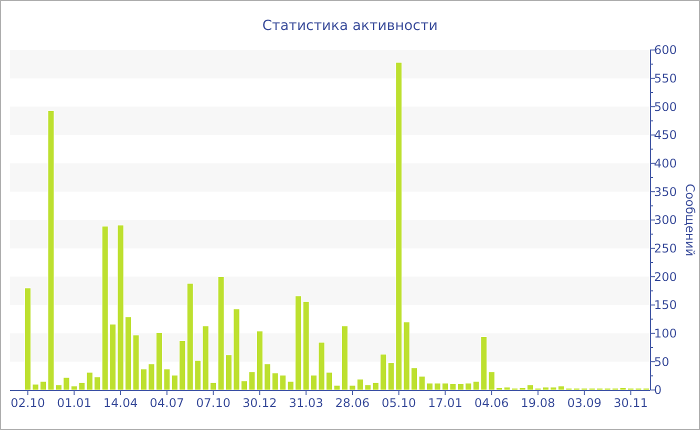  Describe the element at coordinates (27, 403) in the screenshot. I see `x-tick-label: 02.10` at that location.